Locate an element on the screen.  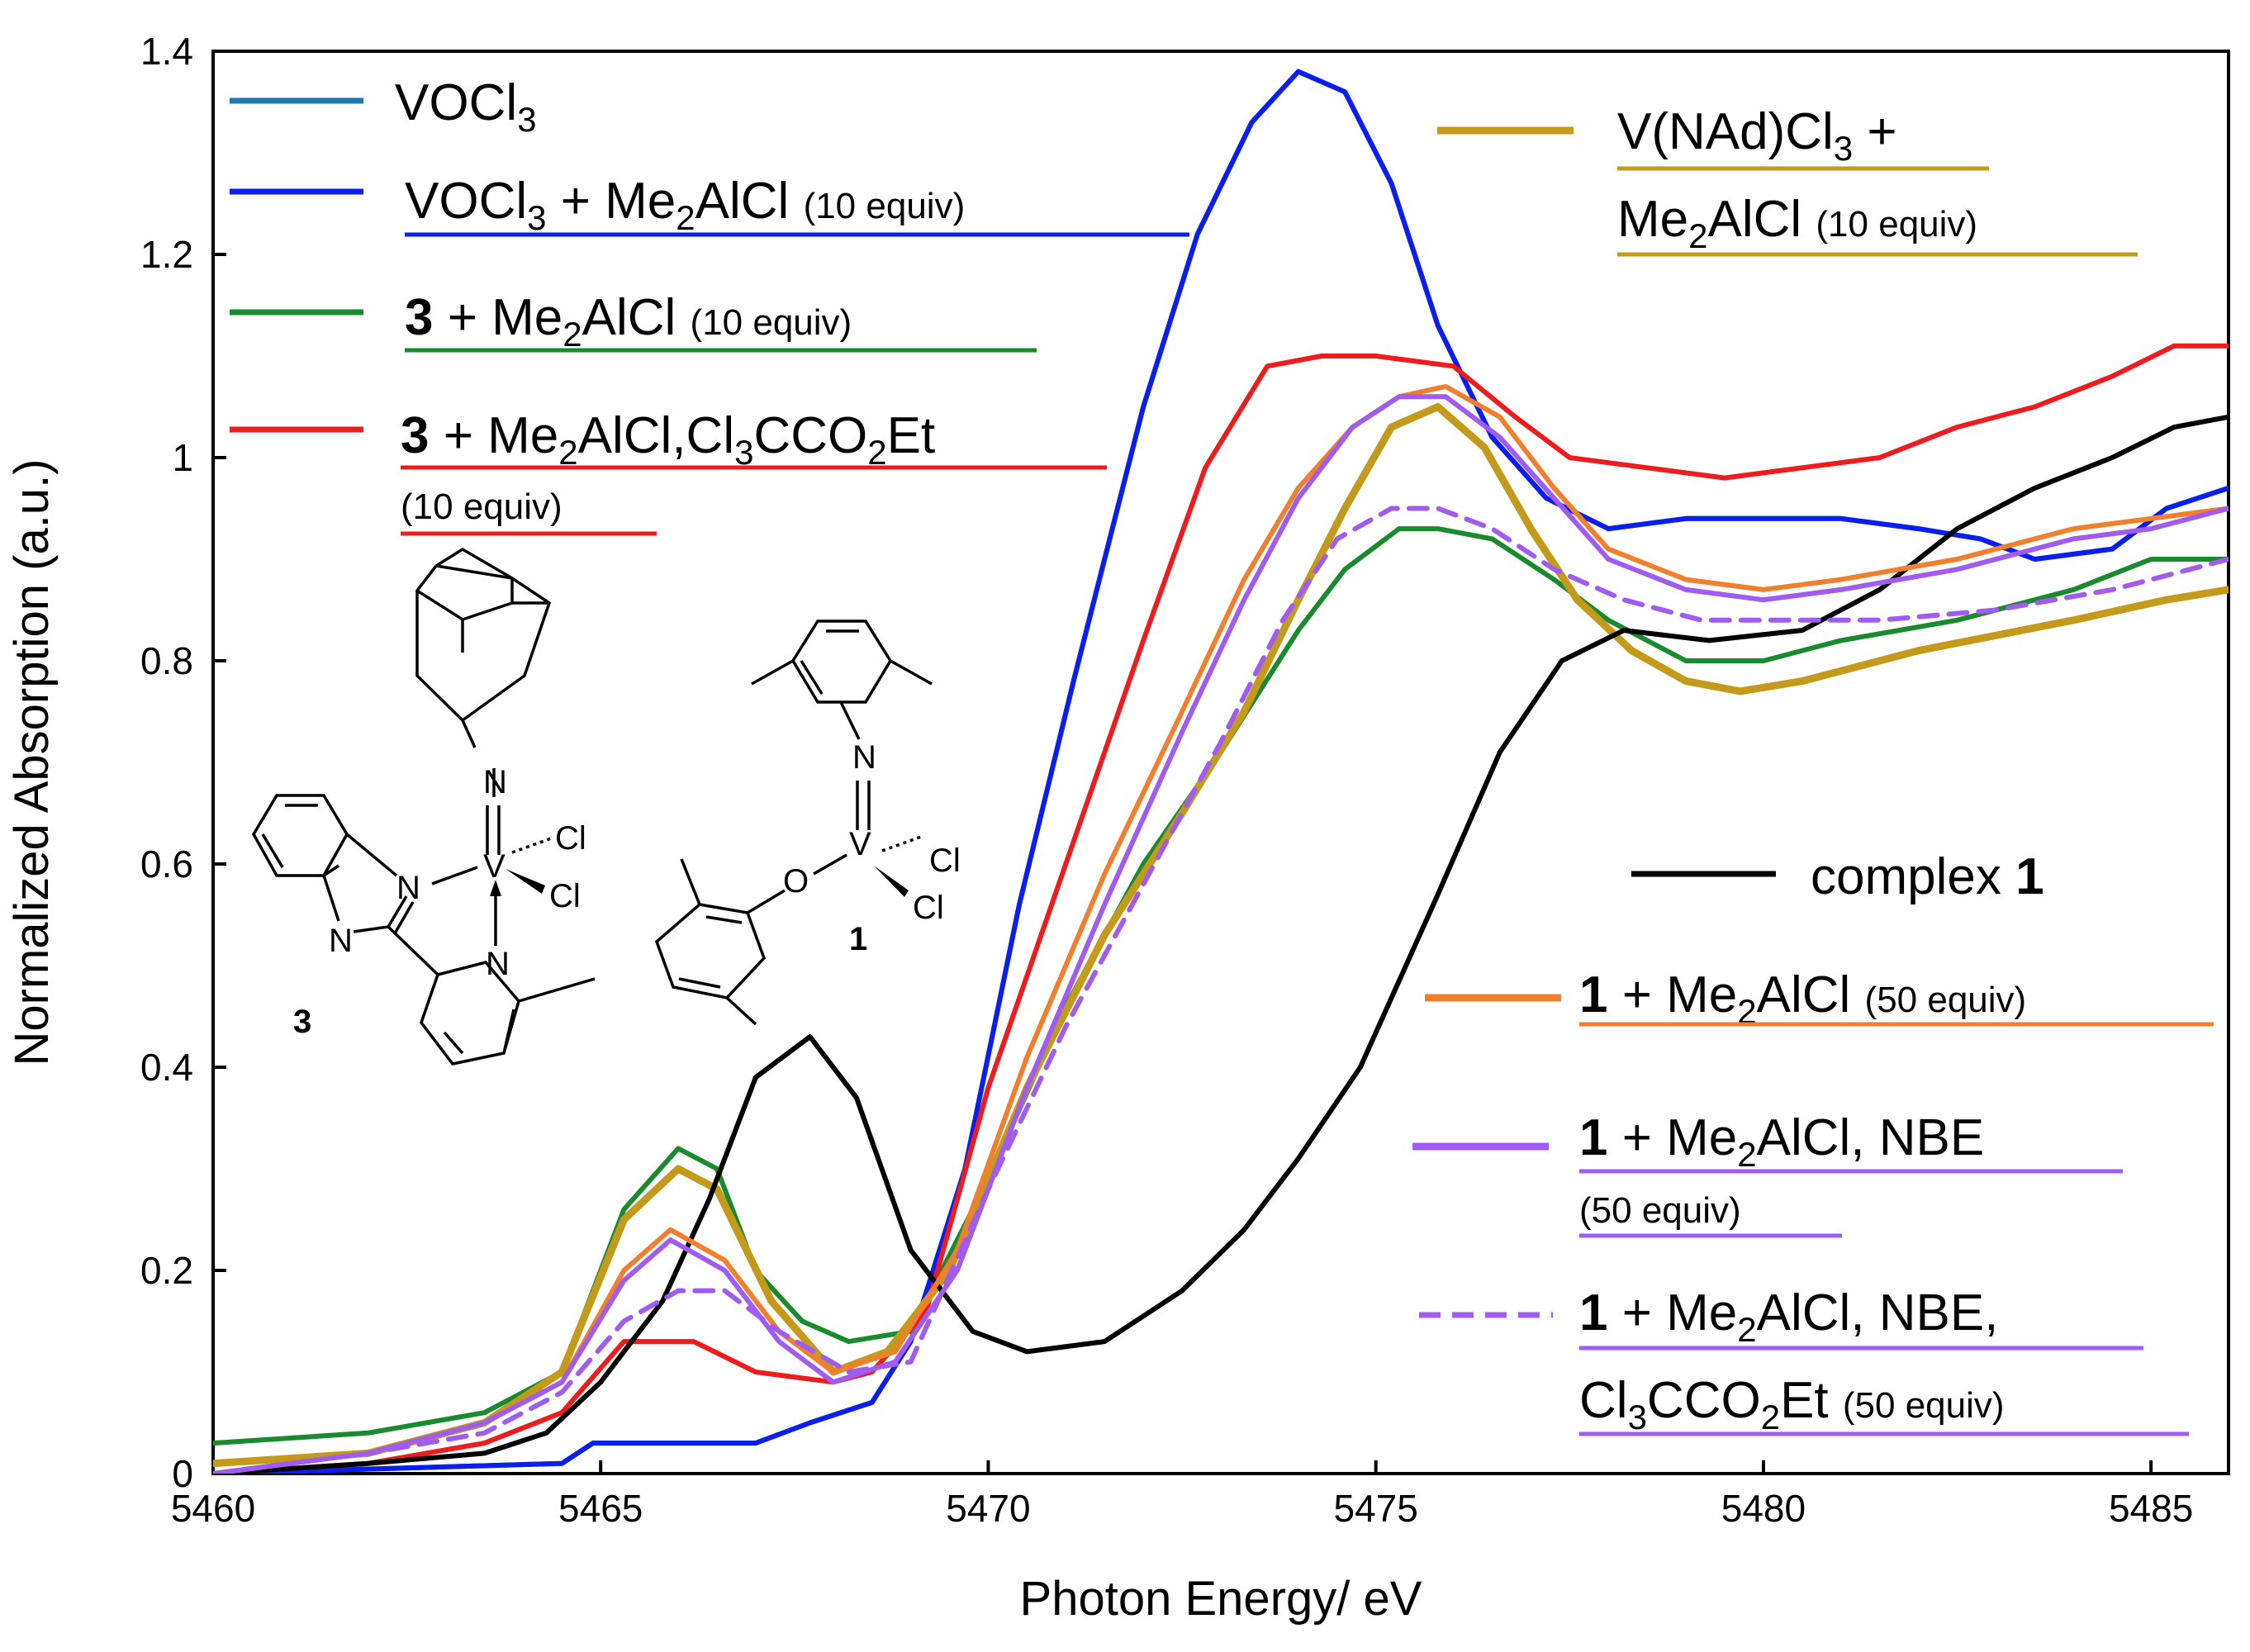
complex3-imido-n: N is located at coordinates (495, 782).